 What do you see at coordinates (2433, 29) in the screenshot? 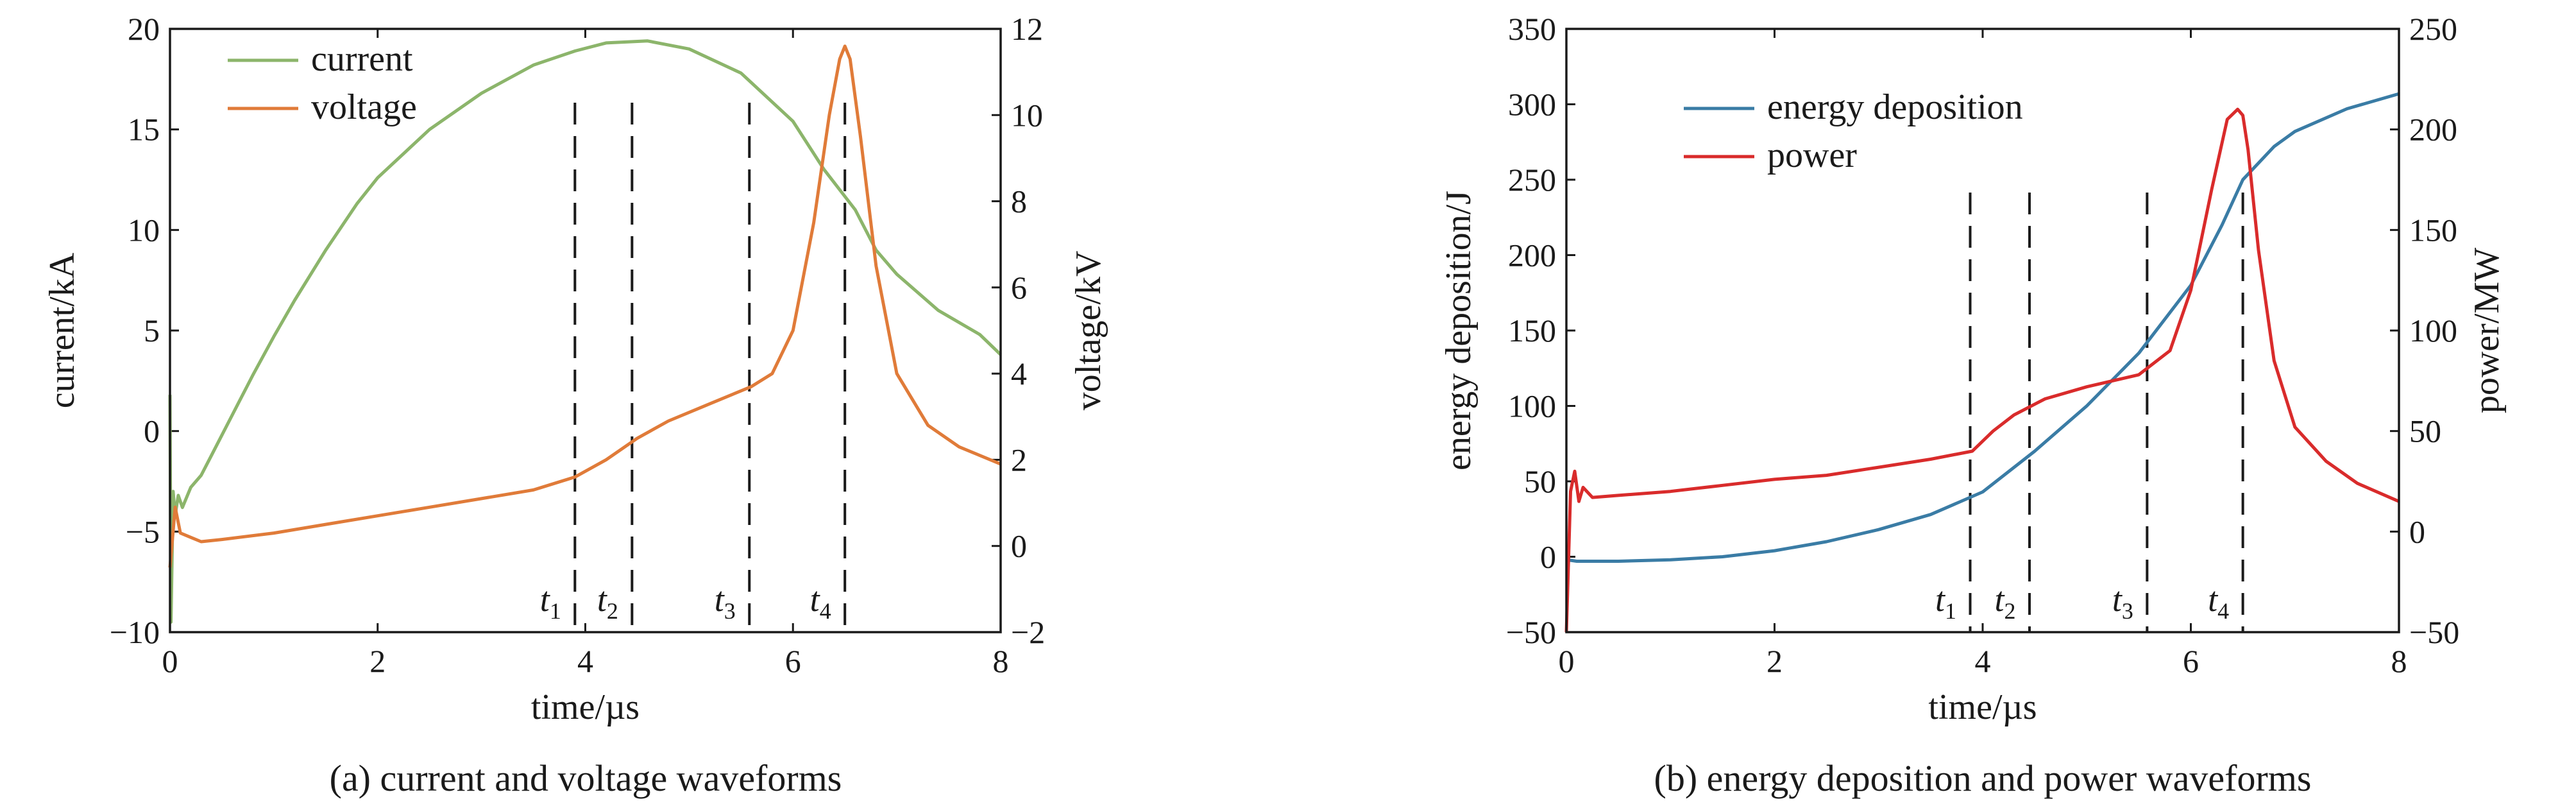
I see `y2-tick-label: 250` at bounding box center [2433, 29].